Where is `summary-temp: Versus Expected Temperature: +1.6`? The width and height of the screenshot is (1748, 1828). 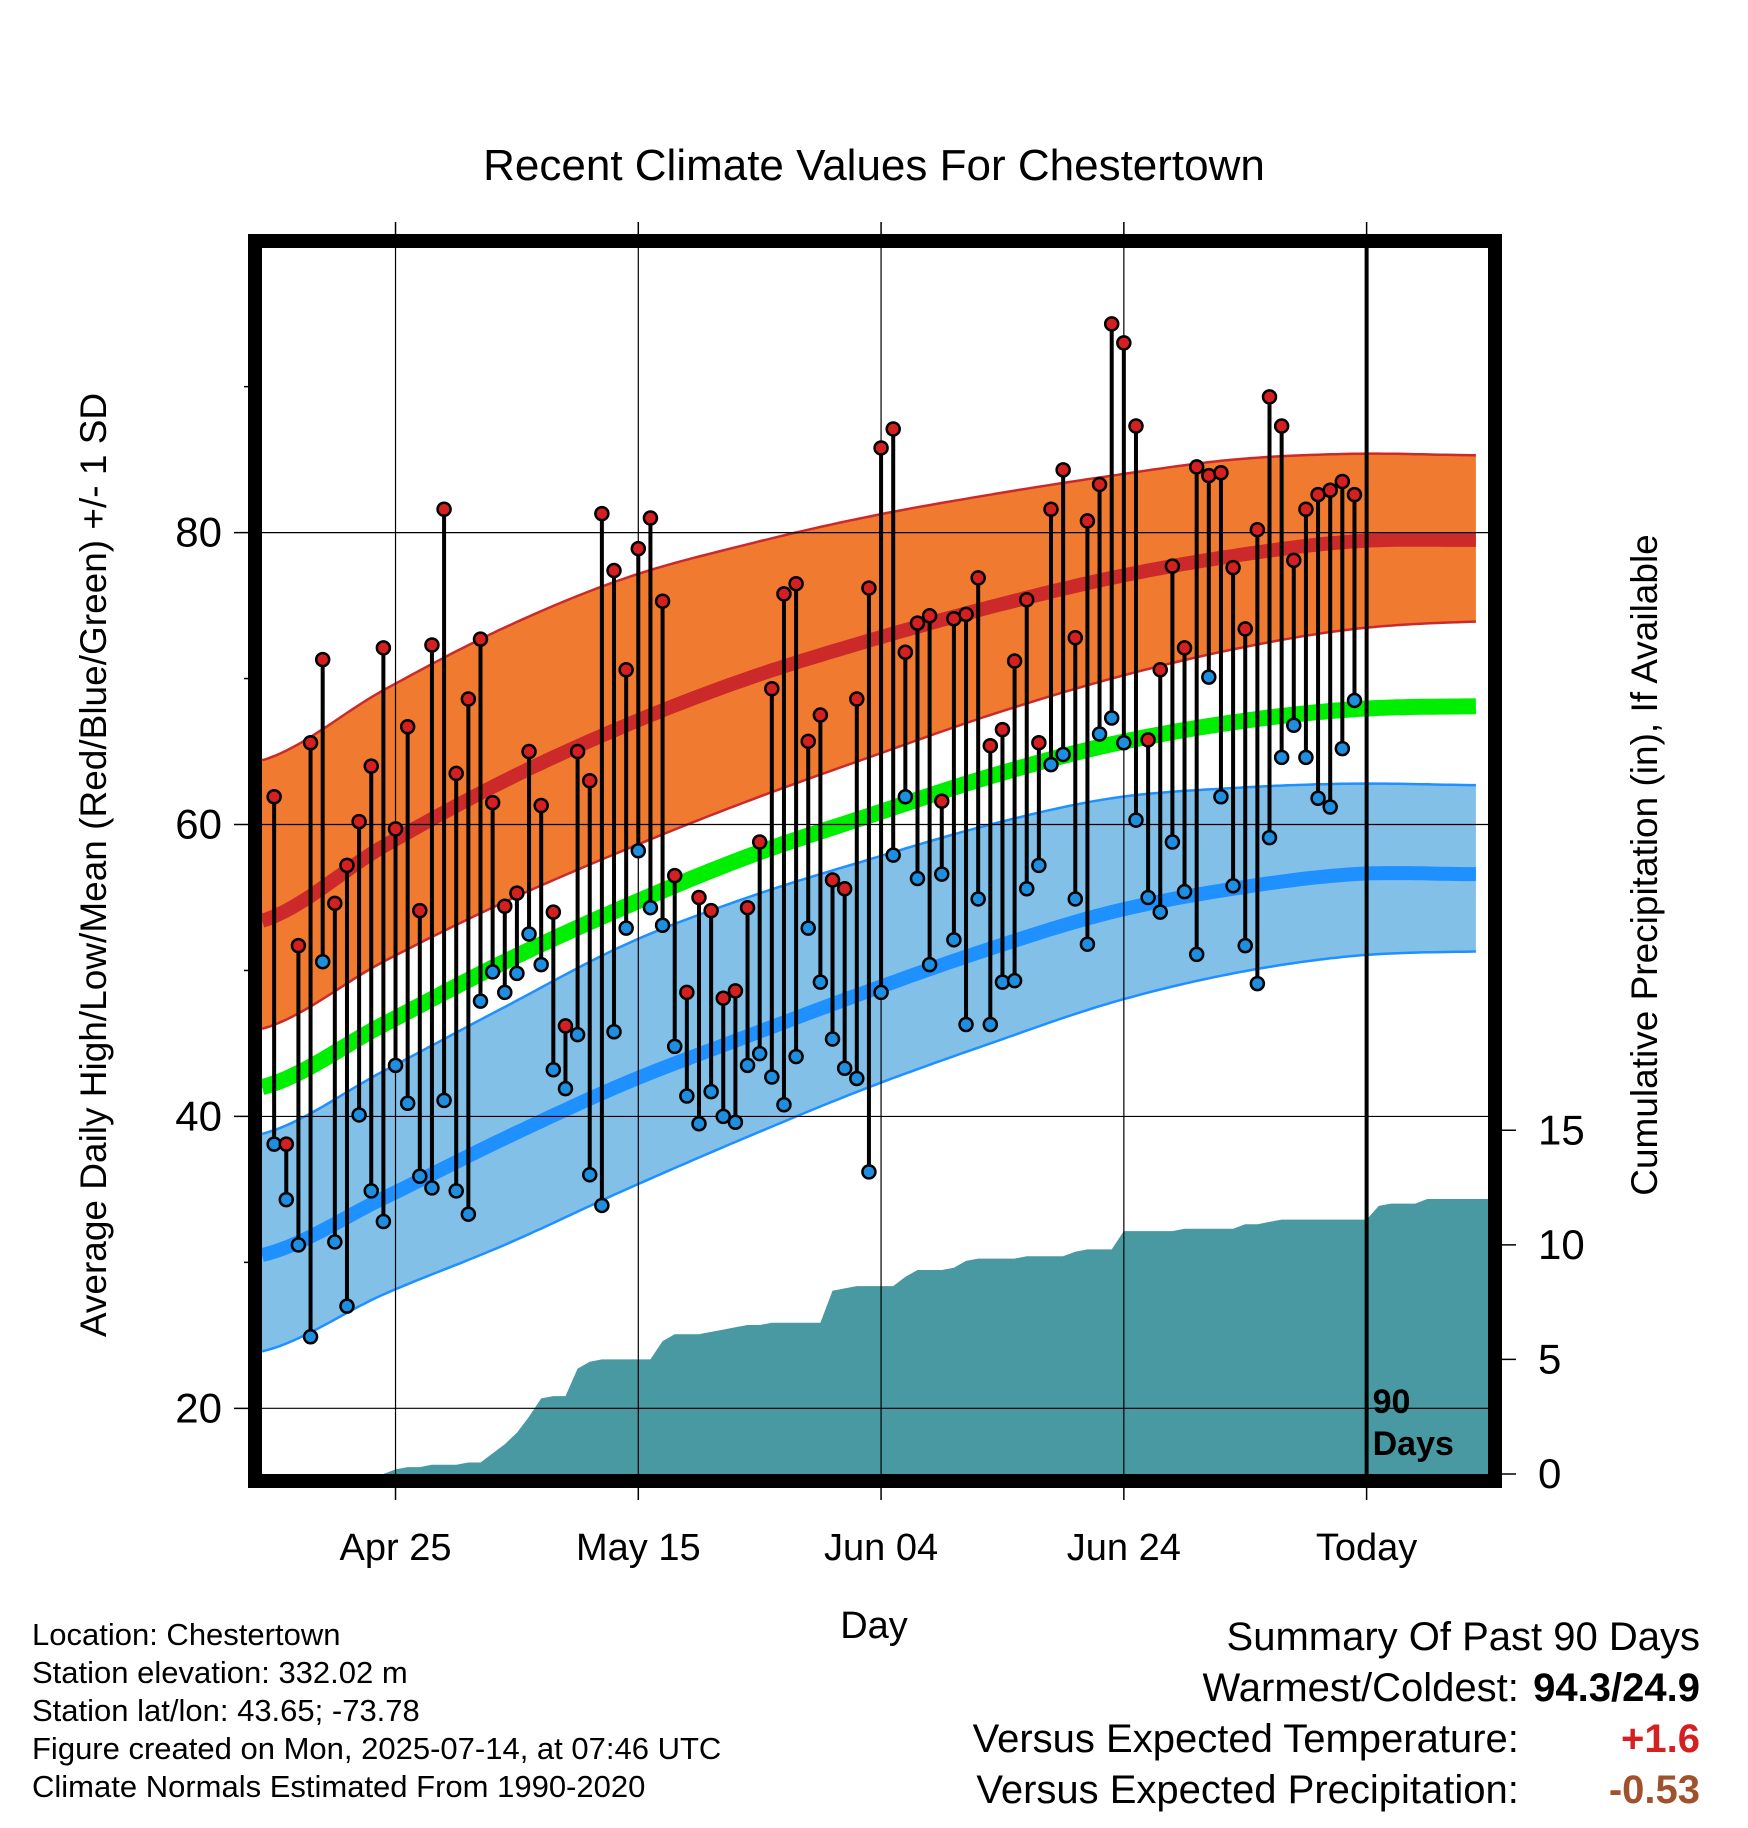
summary-temp: Versus Expected Temperature: +1.6 is located at coordinates (1336, 1739).